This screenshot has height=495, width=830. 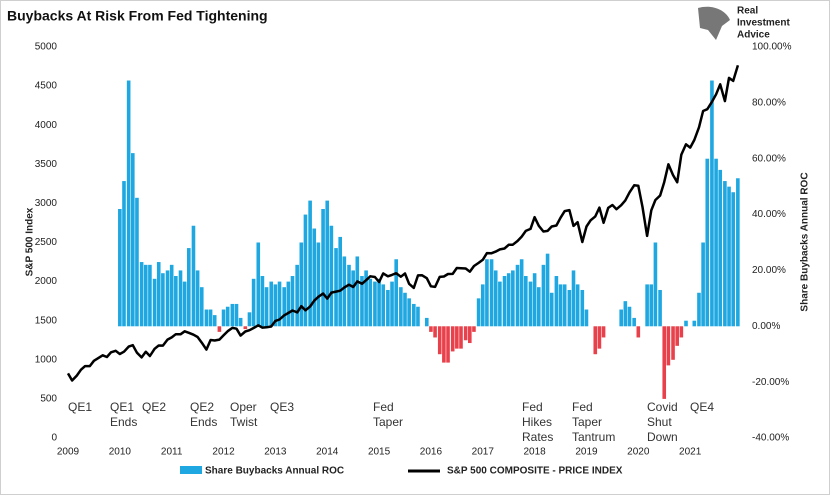 I want to click on legend-label: S&P 500 COMPOSITE - PRICE INDEX, so click(x=535, y=471).